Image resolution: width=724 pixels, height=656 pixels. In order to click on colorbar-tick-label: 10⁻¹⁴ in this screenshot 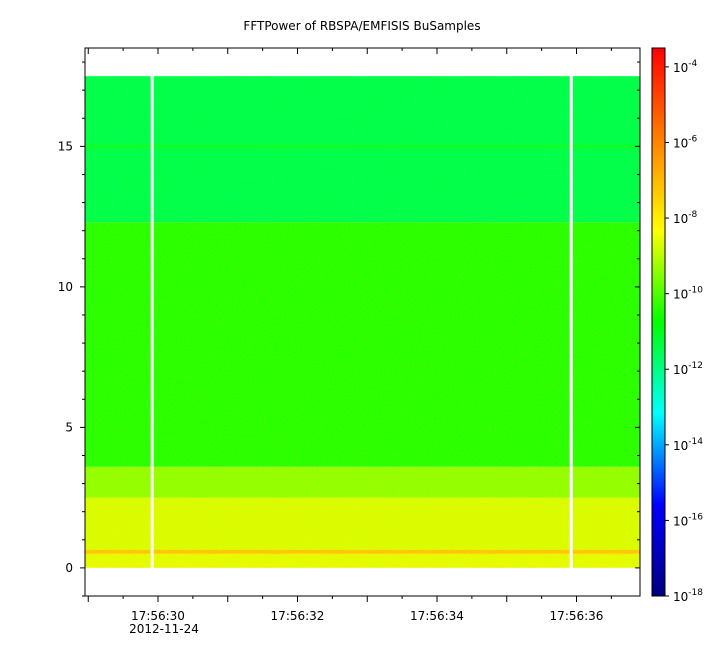, I will do `click(688, 445)`.